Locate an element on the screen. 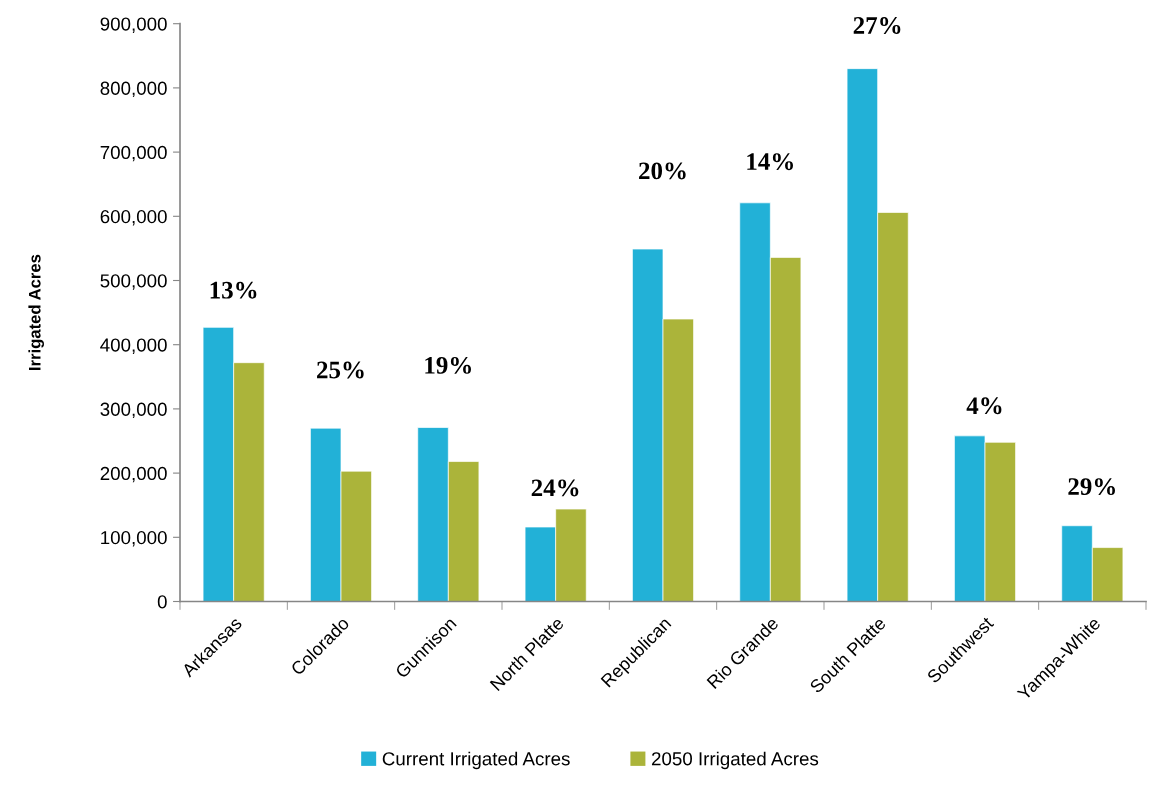  y-tick-label: 300,000 is located at coordinates (133, 410).